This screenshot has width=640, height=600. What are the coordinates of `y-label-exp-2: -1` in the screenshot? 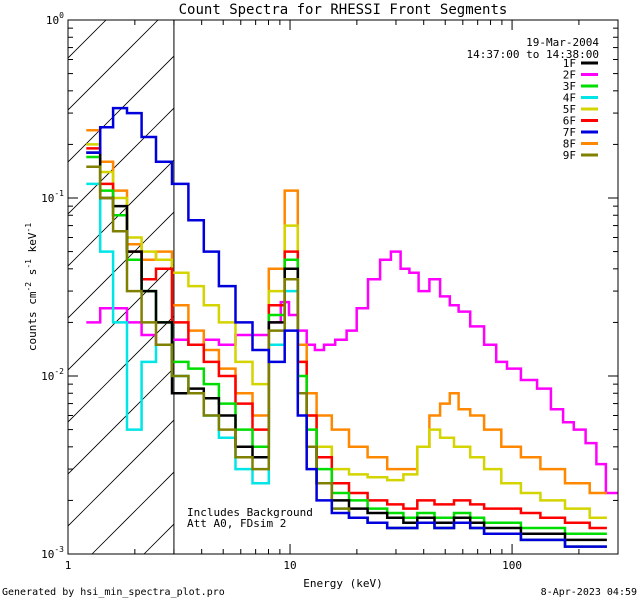 It's located at (28, 264).